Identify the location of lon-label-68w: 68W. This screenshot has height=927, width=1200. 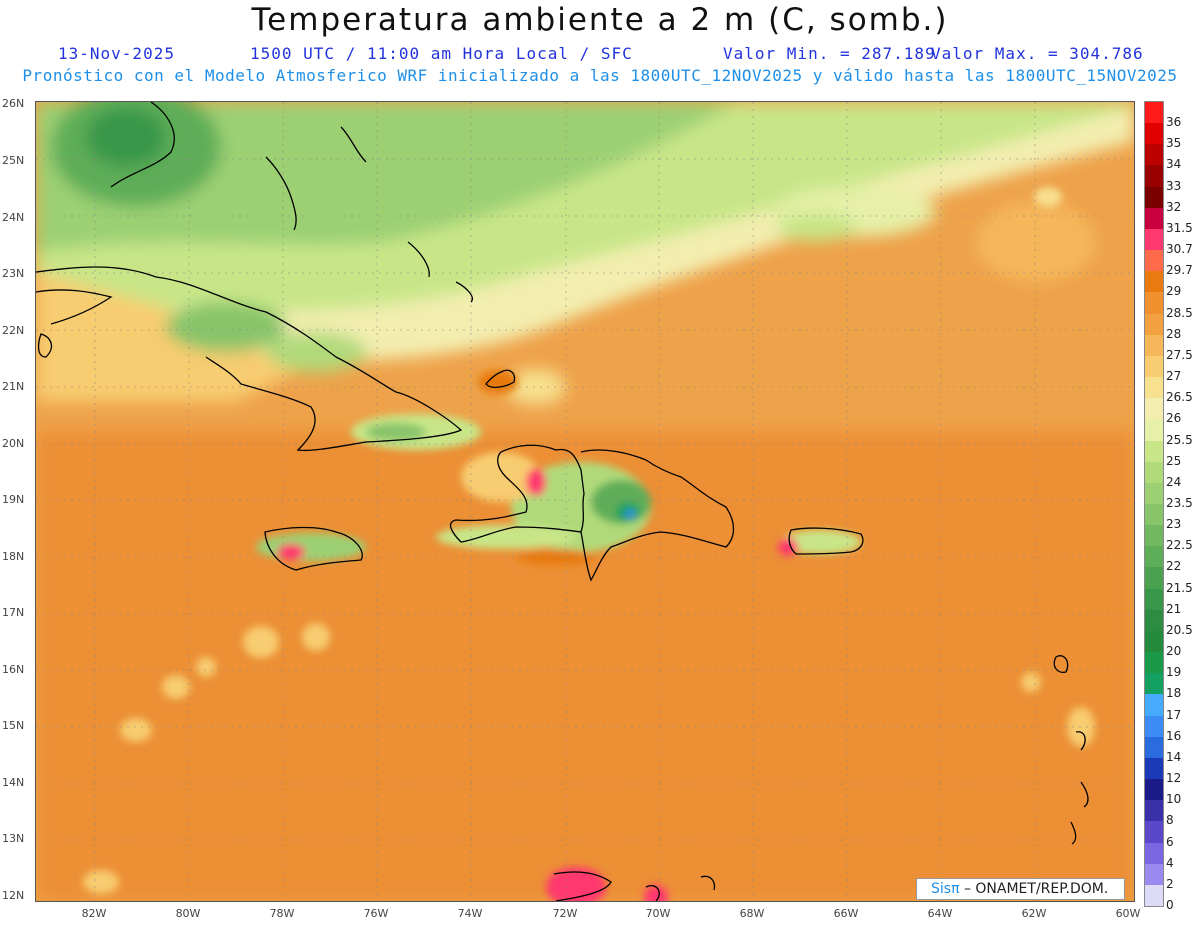
(752, 913).